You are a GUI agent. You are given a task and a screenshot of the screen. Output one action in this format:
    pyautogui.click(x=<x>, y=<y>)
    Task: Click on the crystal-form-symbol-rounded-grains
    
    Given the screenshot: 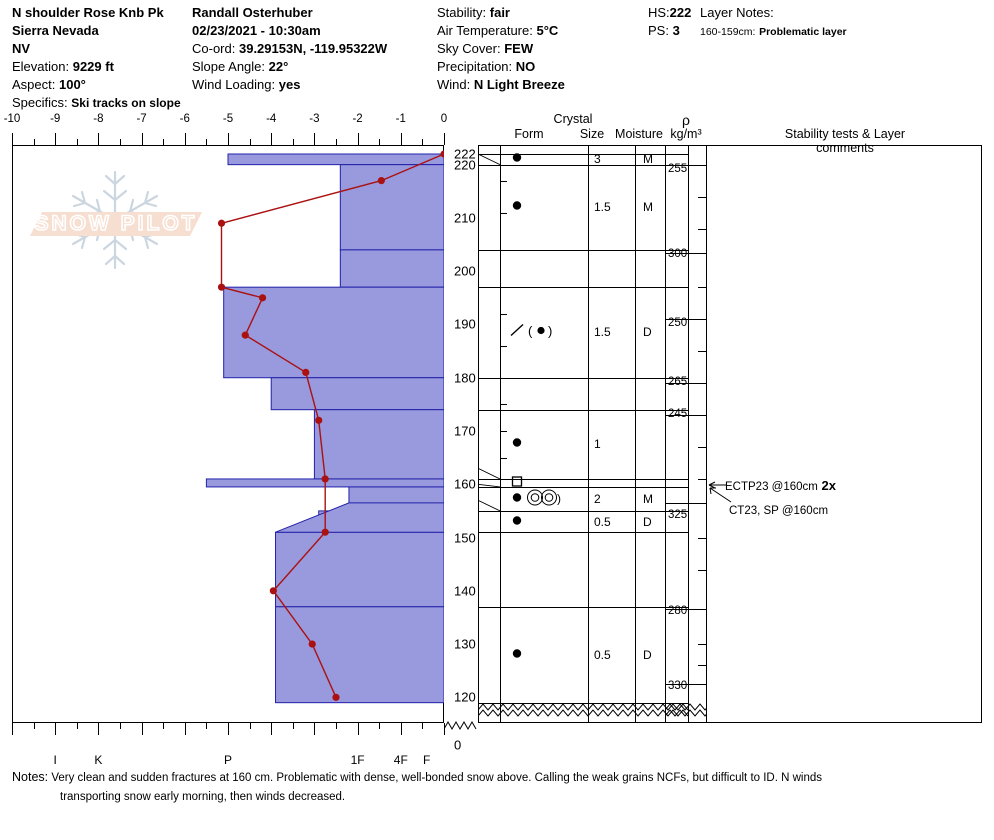 What is the action you would take?
    pyautogui.click(x=517, y=160)
    